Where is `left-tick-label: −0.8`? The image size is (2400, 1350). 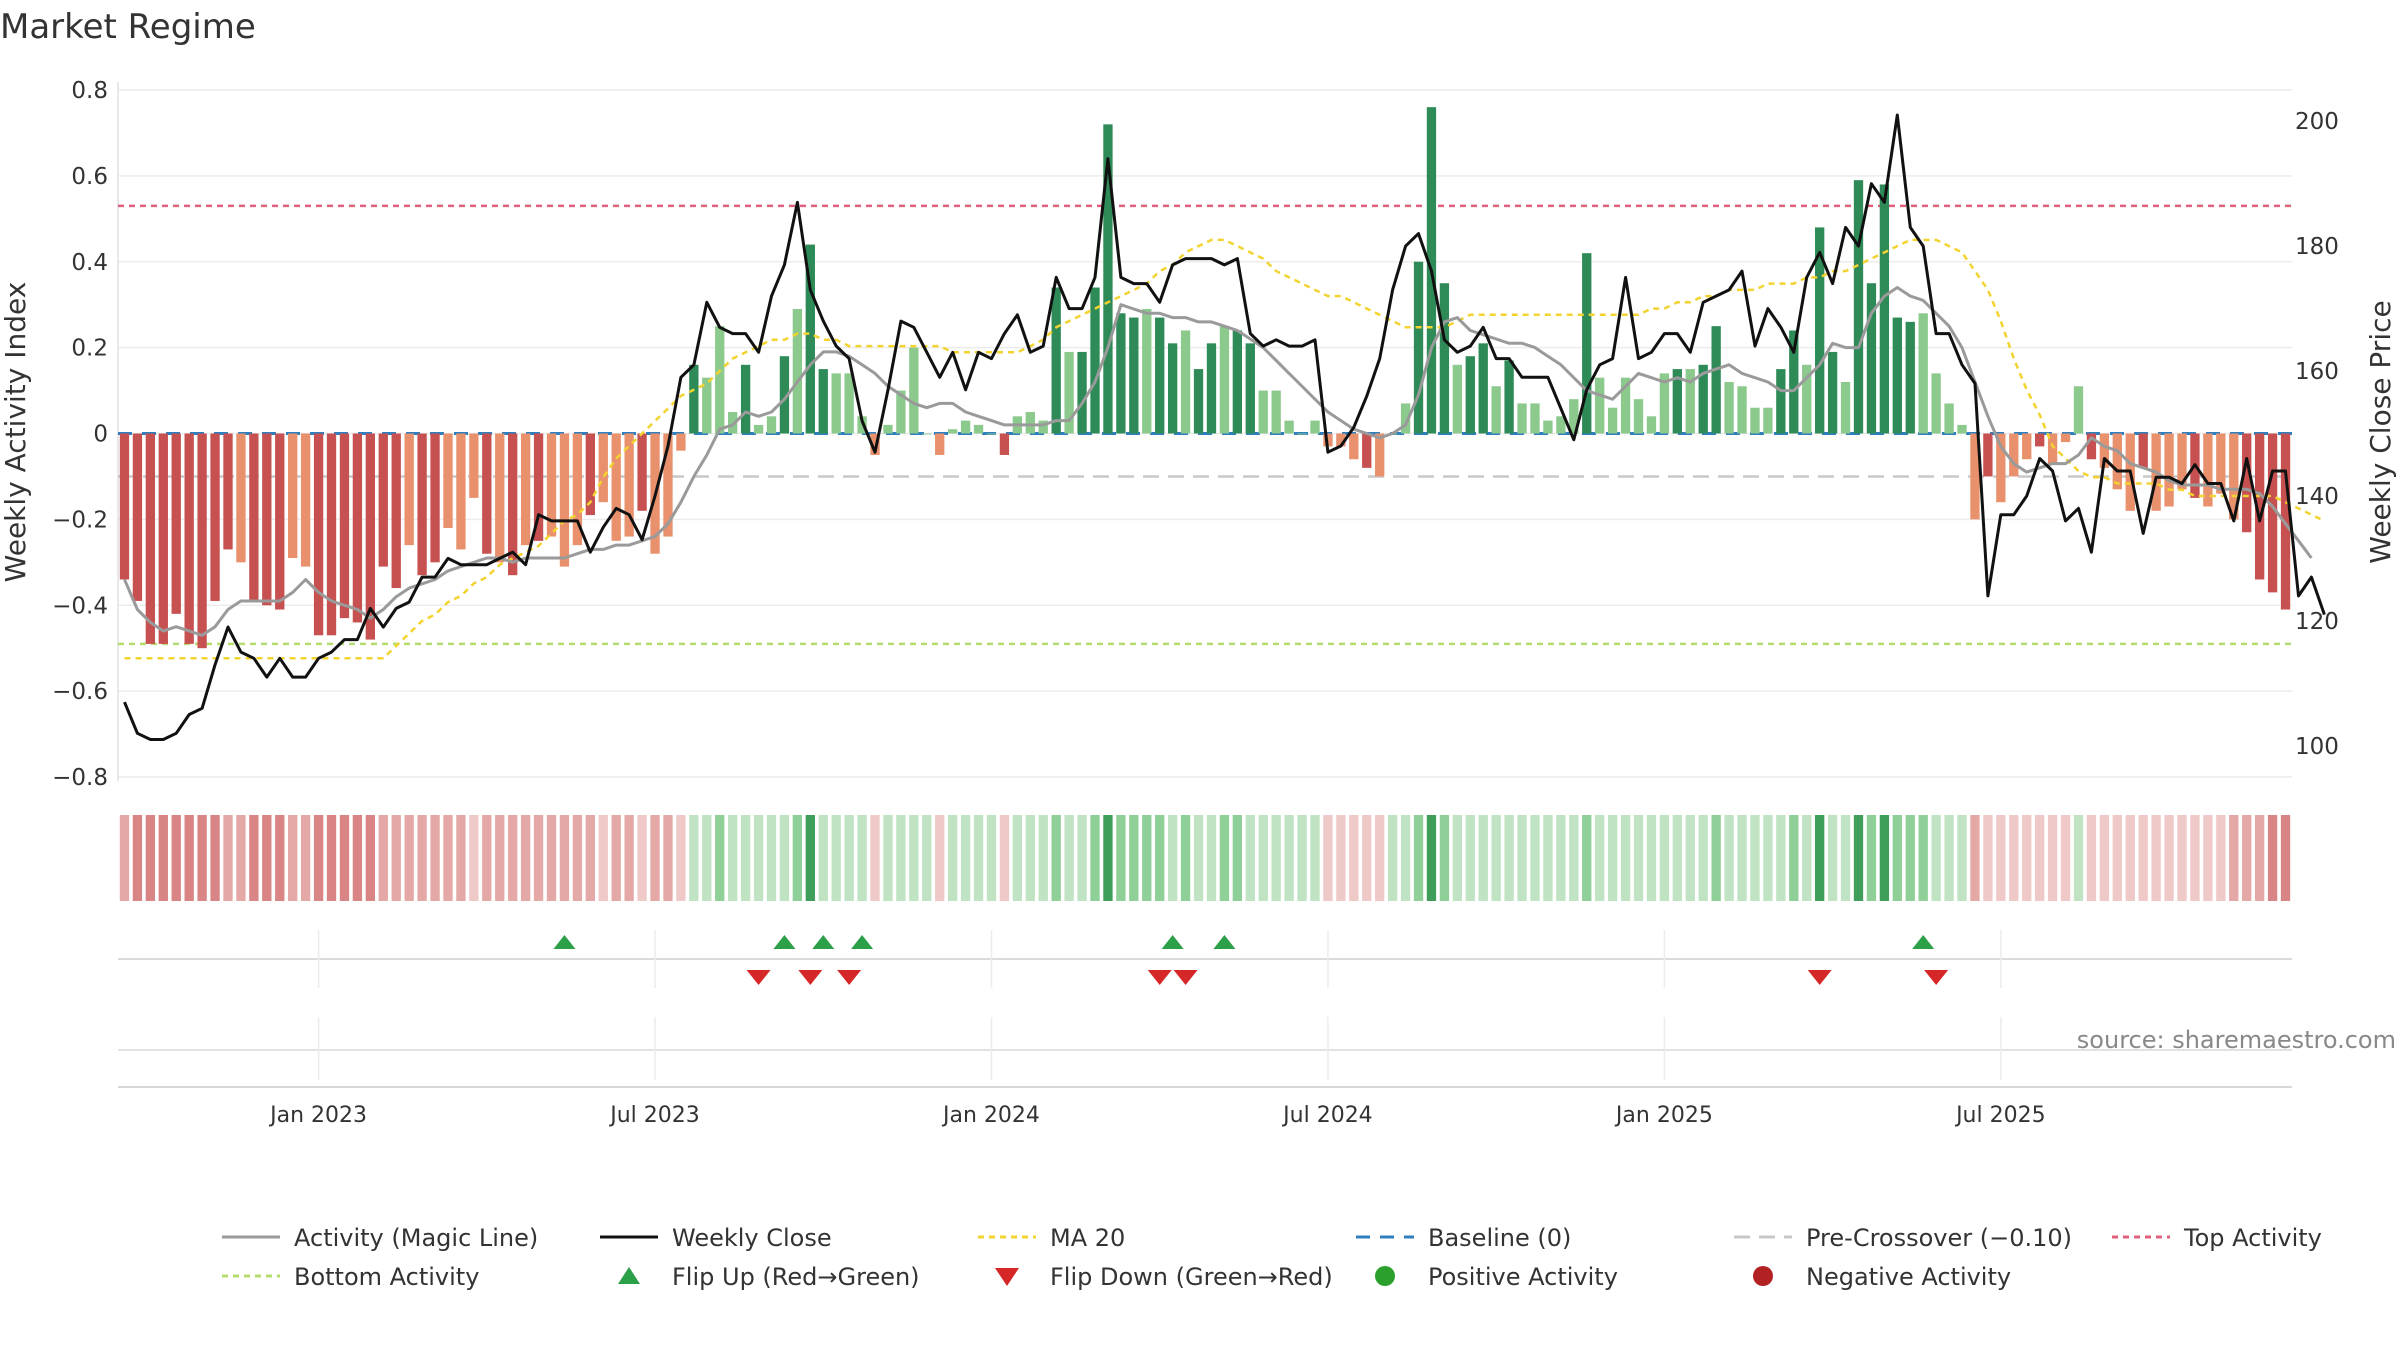
left-tick-label: −0.8 is located at coordinates (80, 778).